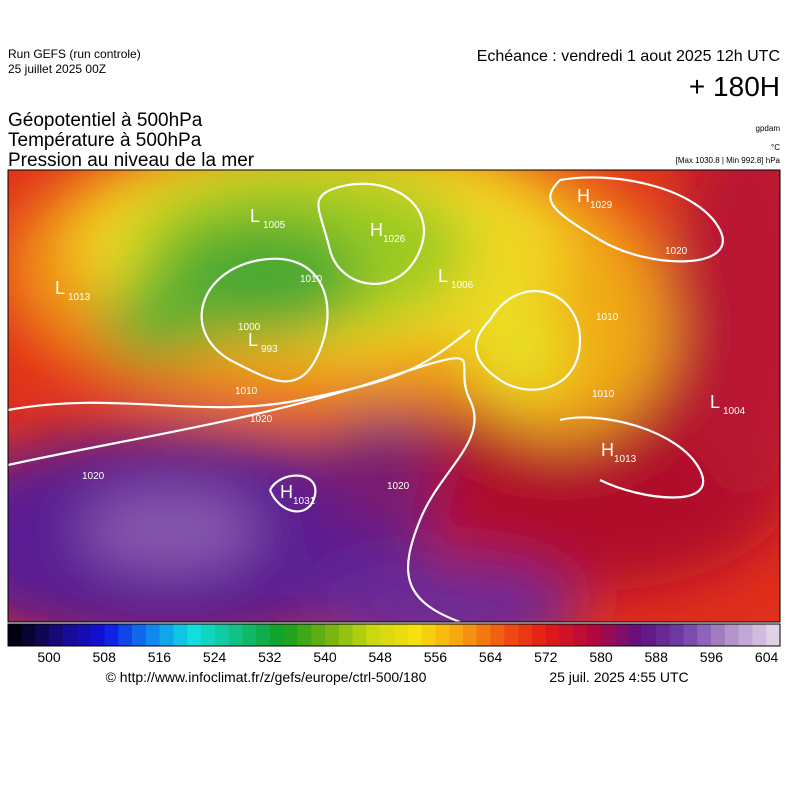 The height and width of the screenshot is (794, 788). What do you see at coordinates (601, 205) in the screenshot?
I see `center-value: 1029` at bounding box center [601, 205].